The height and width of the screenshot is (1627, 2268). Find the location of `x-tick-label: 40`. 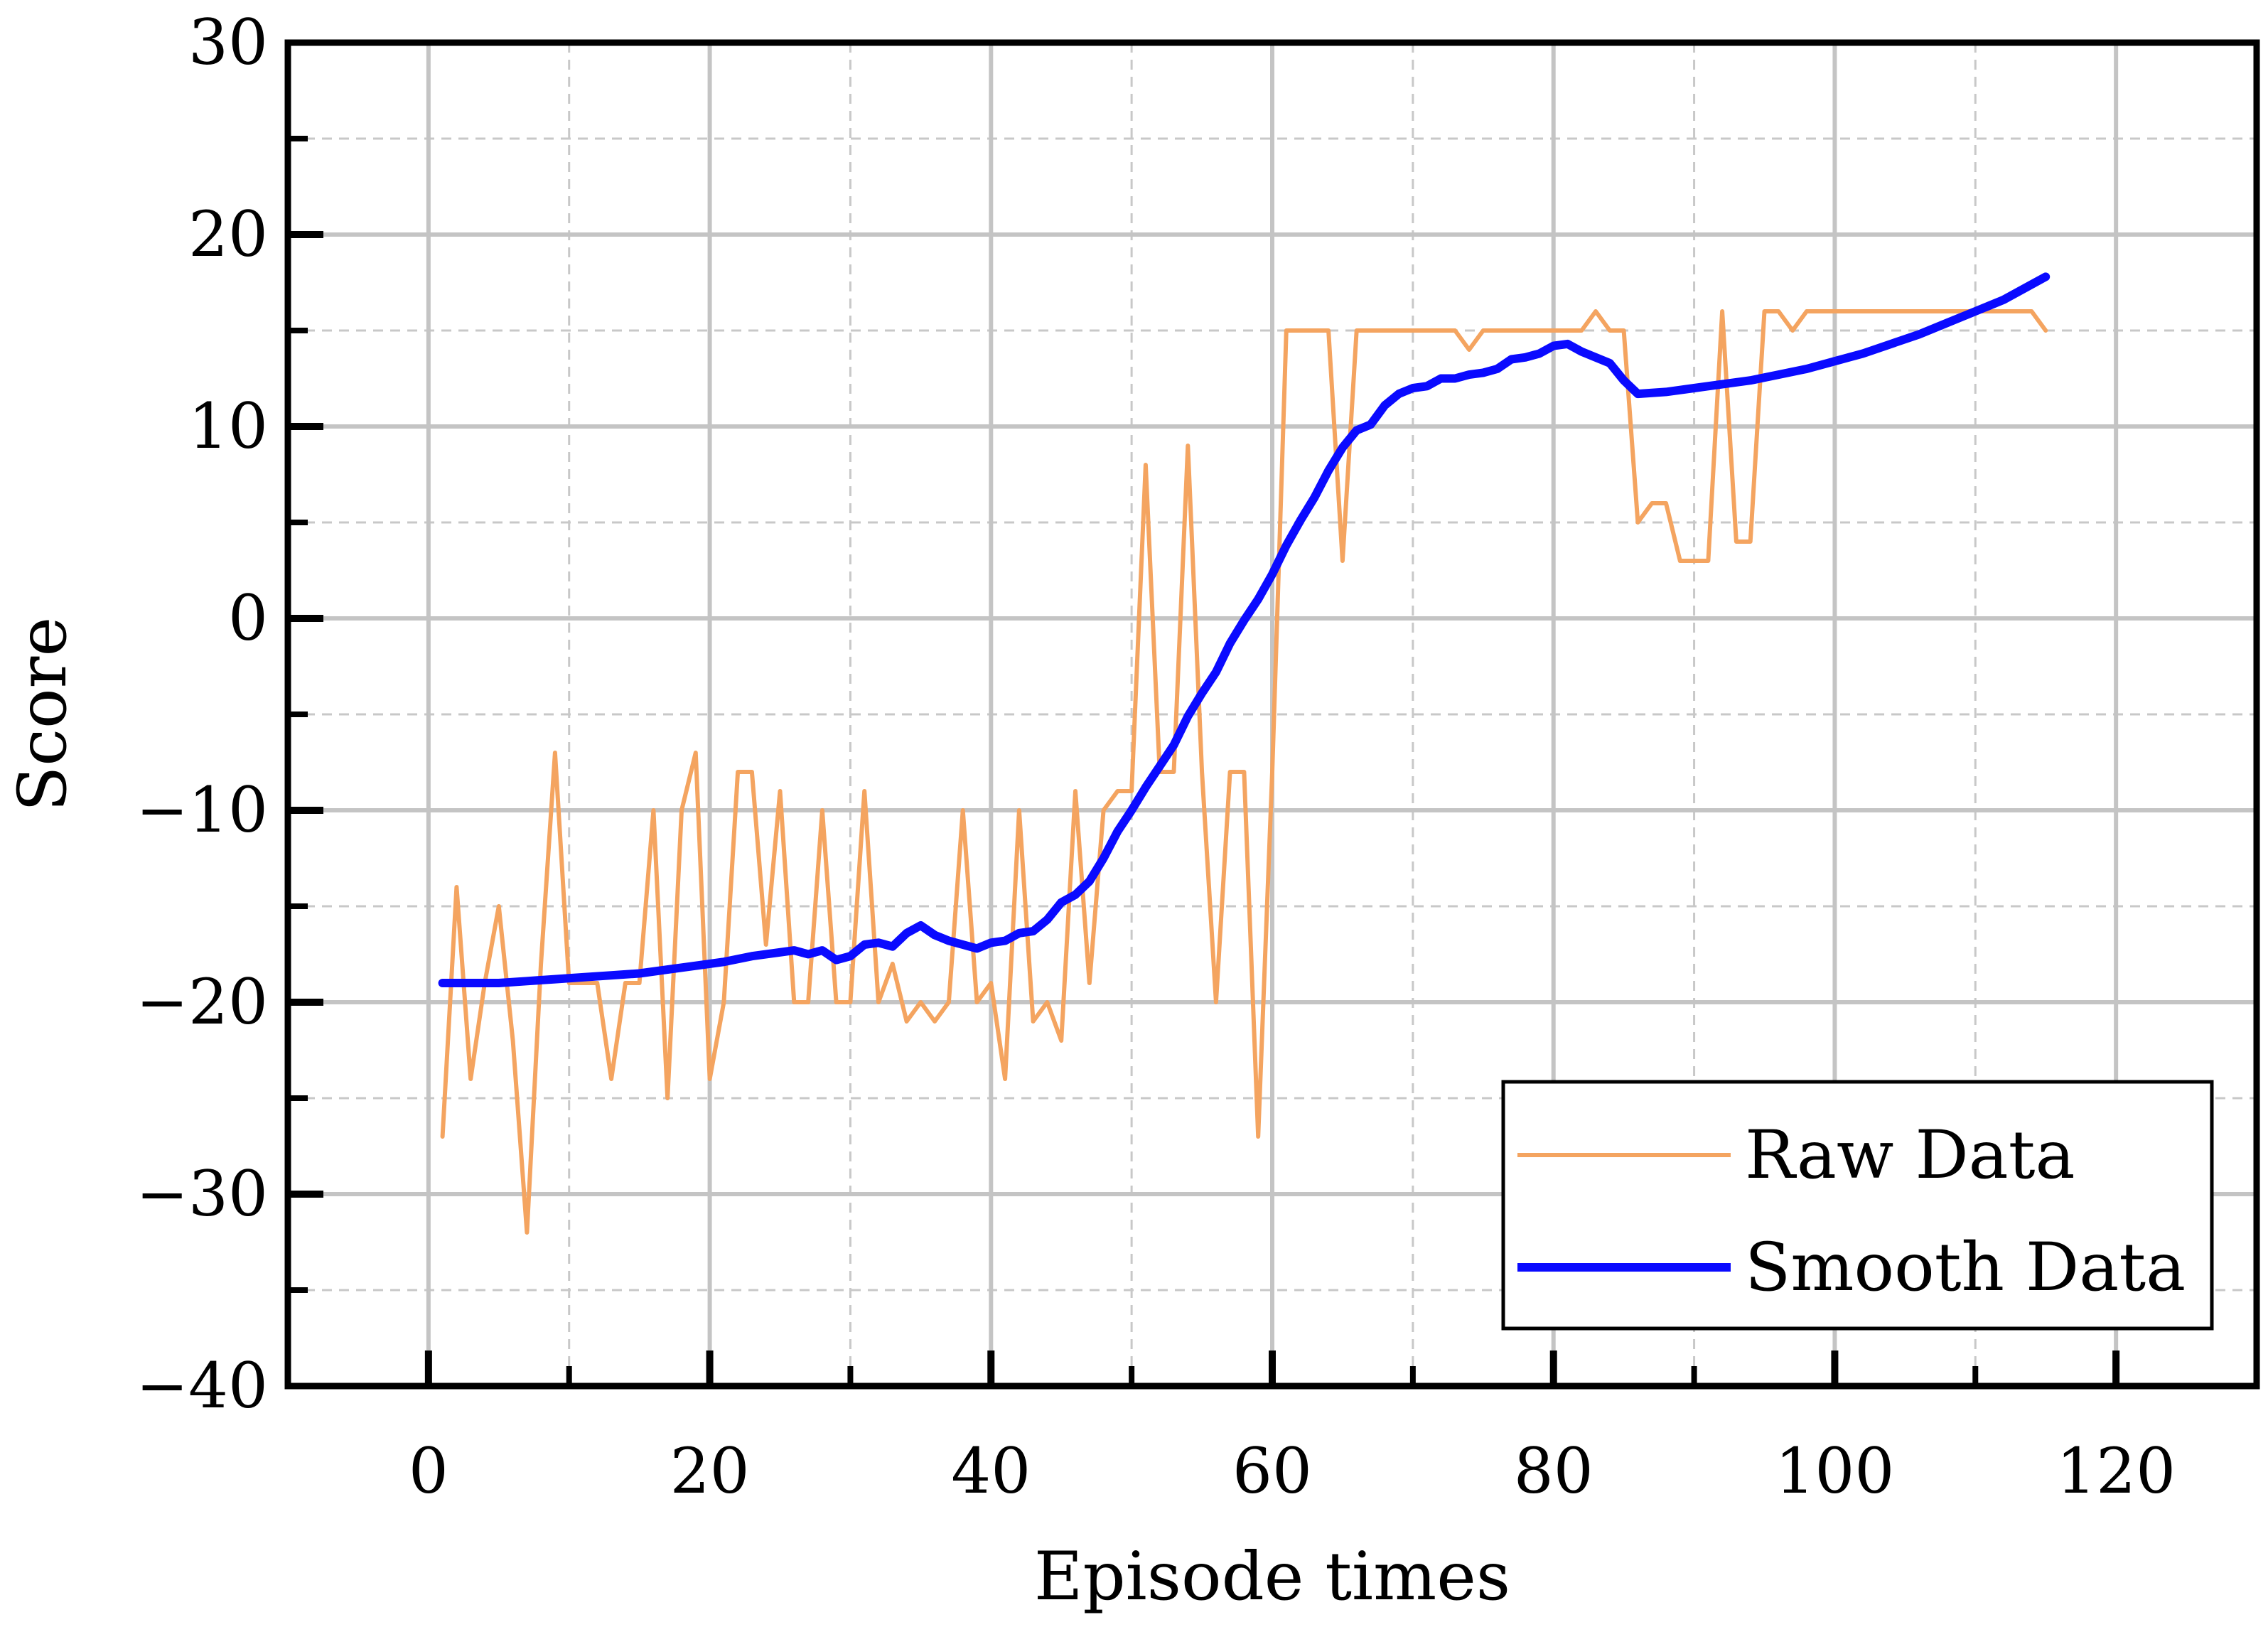

x-tick-label: 40 is located at coordinates (991, 1471).